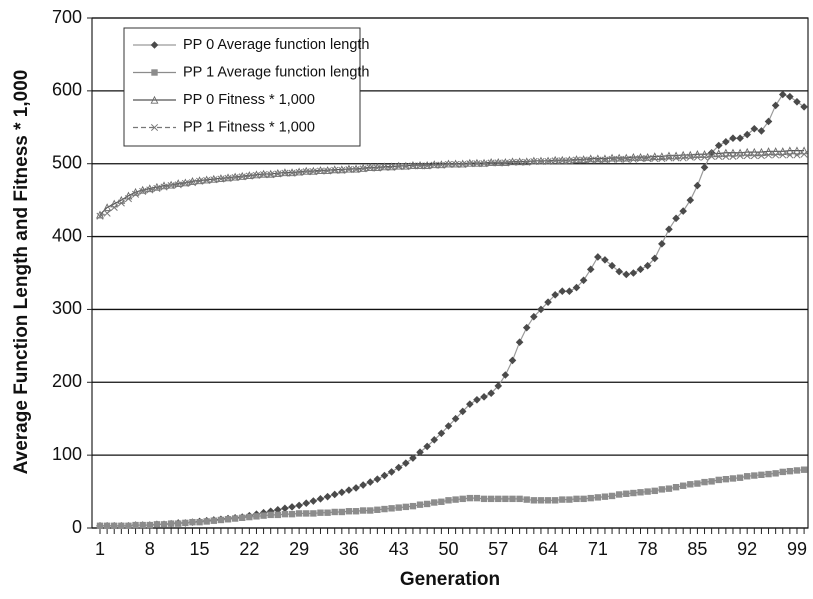  I want to click on y-tick-label: 600, so click(67, 90).